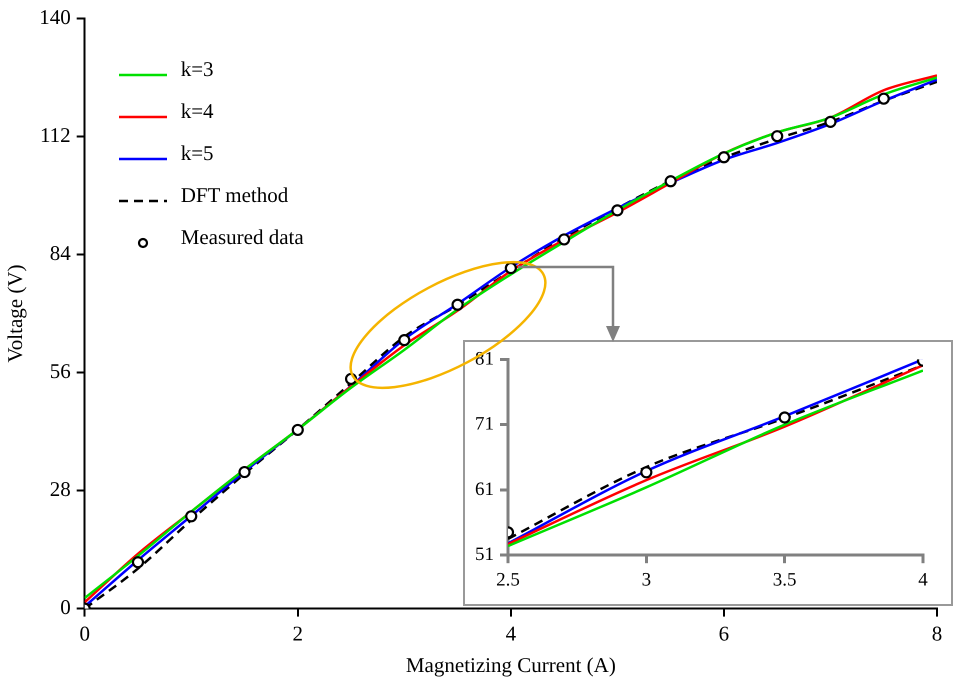 The image size is (953, 683). Describe the element at coordinates (60, 371) in the screenshot. I see `y-tick-label: 56` at that location.